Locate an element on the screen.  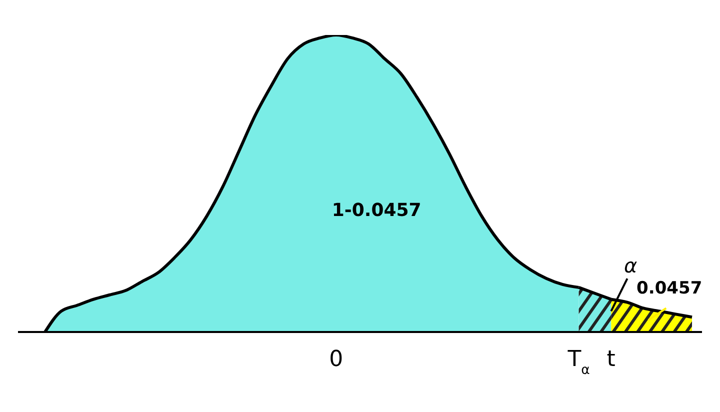
annotation: 0.0457 is located at coordinates (669, 288).